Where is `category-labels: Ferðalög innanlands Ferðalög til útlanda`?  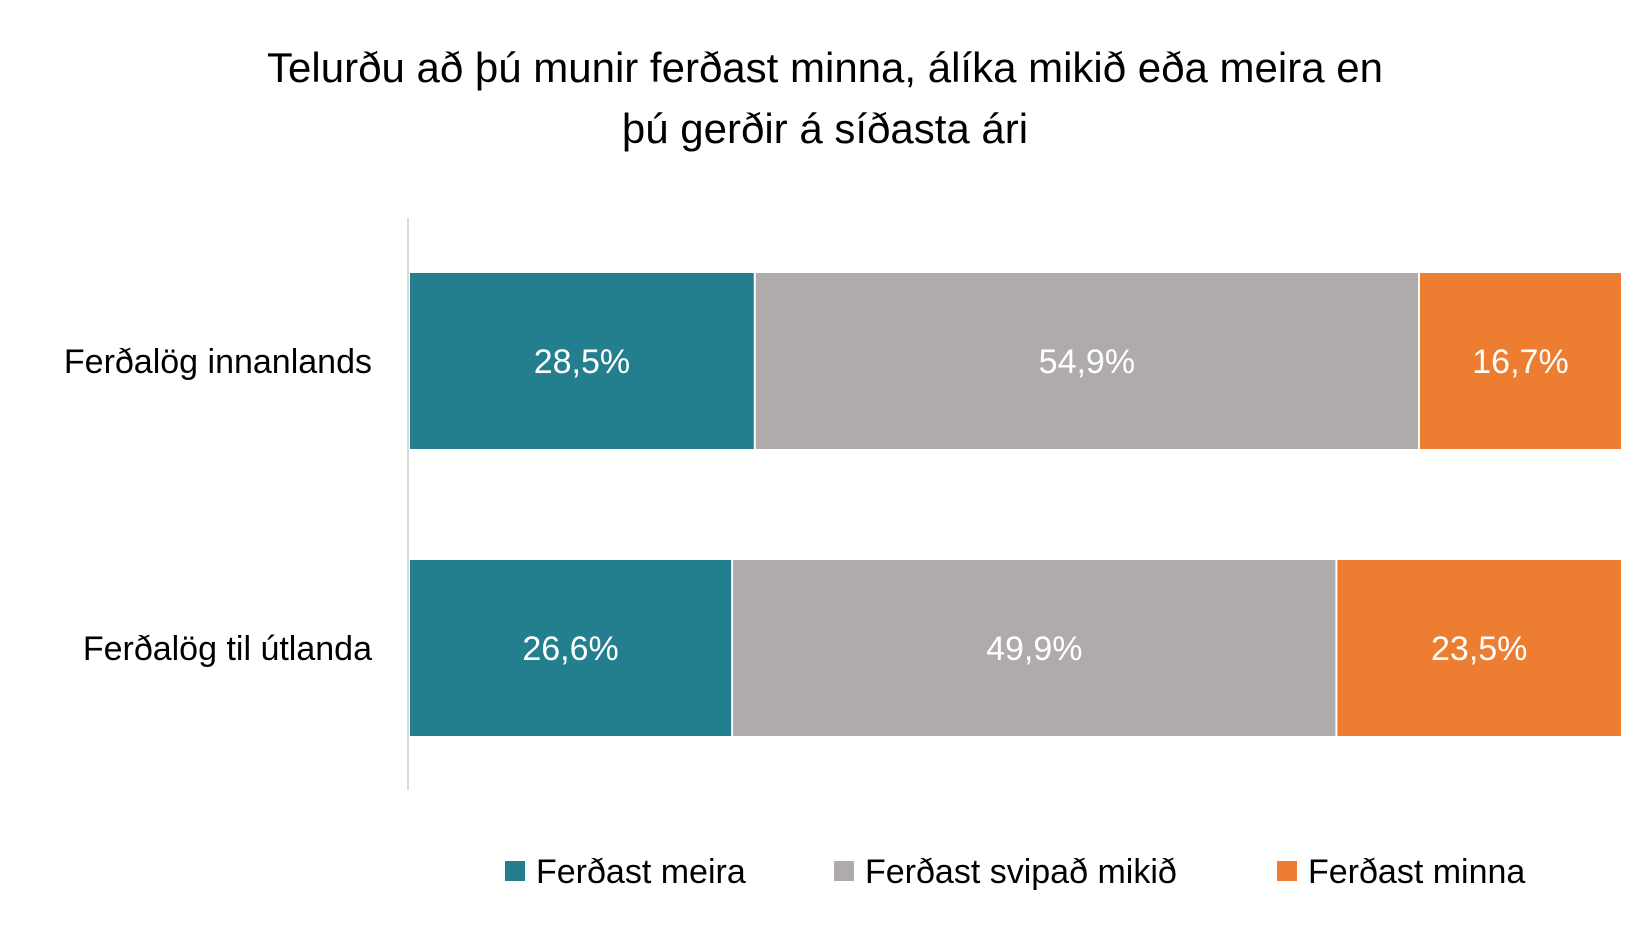 category-labels: Ferðalög innanlands Ferðalög til útlanda is located at coordinates (218, 505).